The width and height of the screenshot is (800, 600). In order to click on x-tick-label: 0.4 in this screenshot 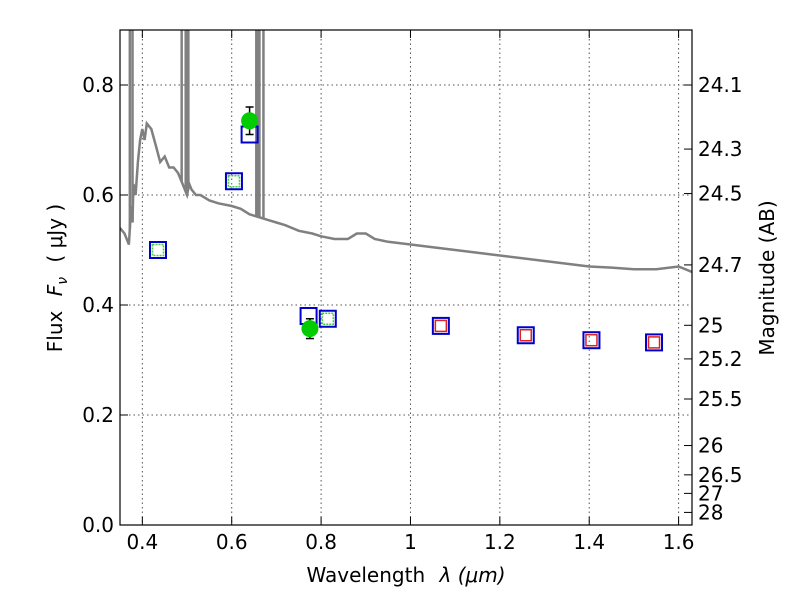, I will do `click(142, 542)`.